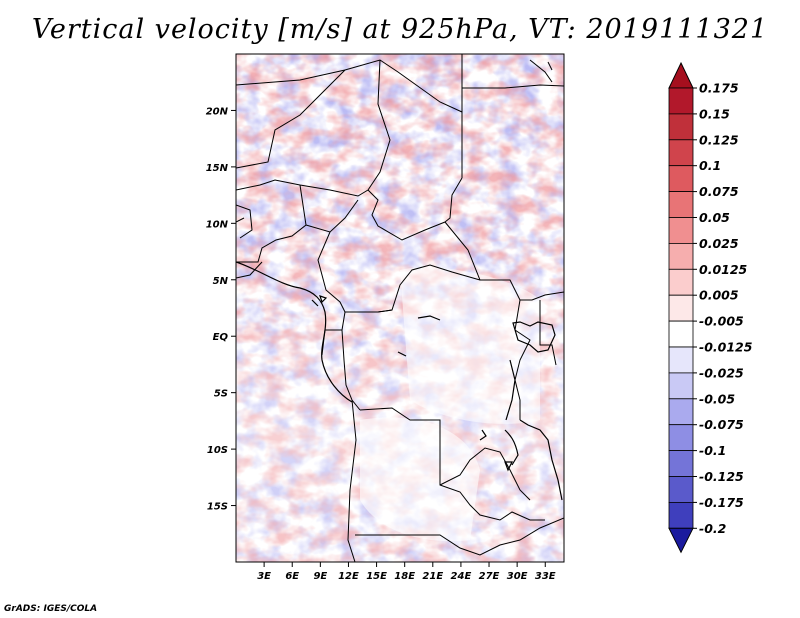 The image size is (800, 618). What do you see at coordinates (461, 576) in the screenshot?
I see `lon-tick-label: 24E` at bounding box center [461, 576].